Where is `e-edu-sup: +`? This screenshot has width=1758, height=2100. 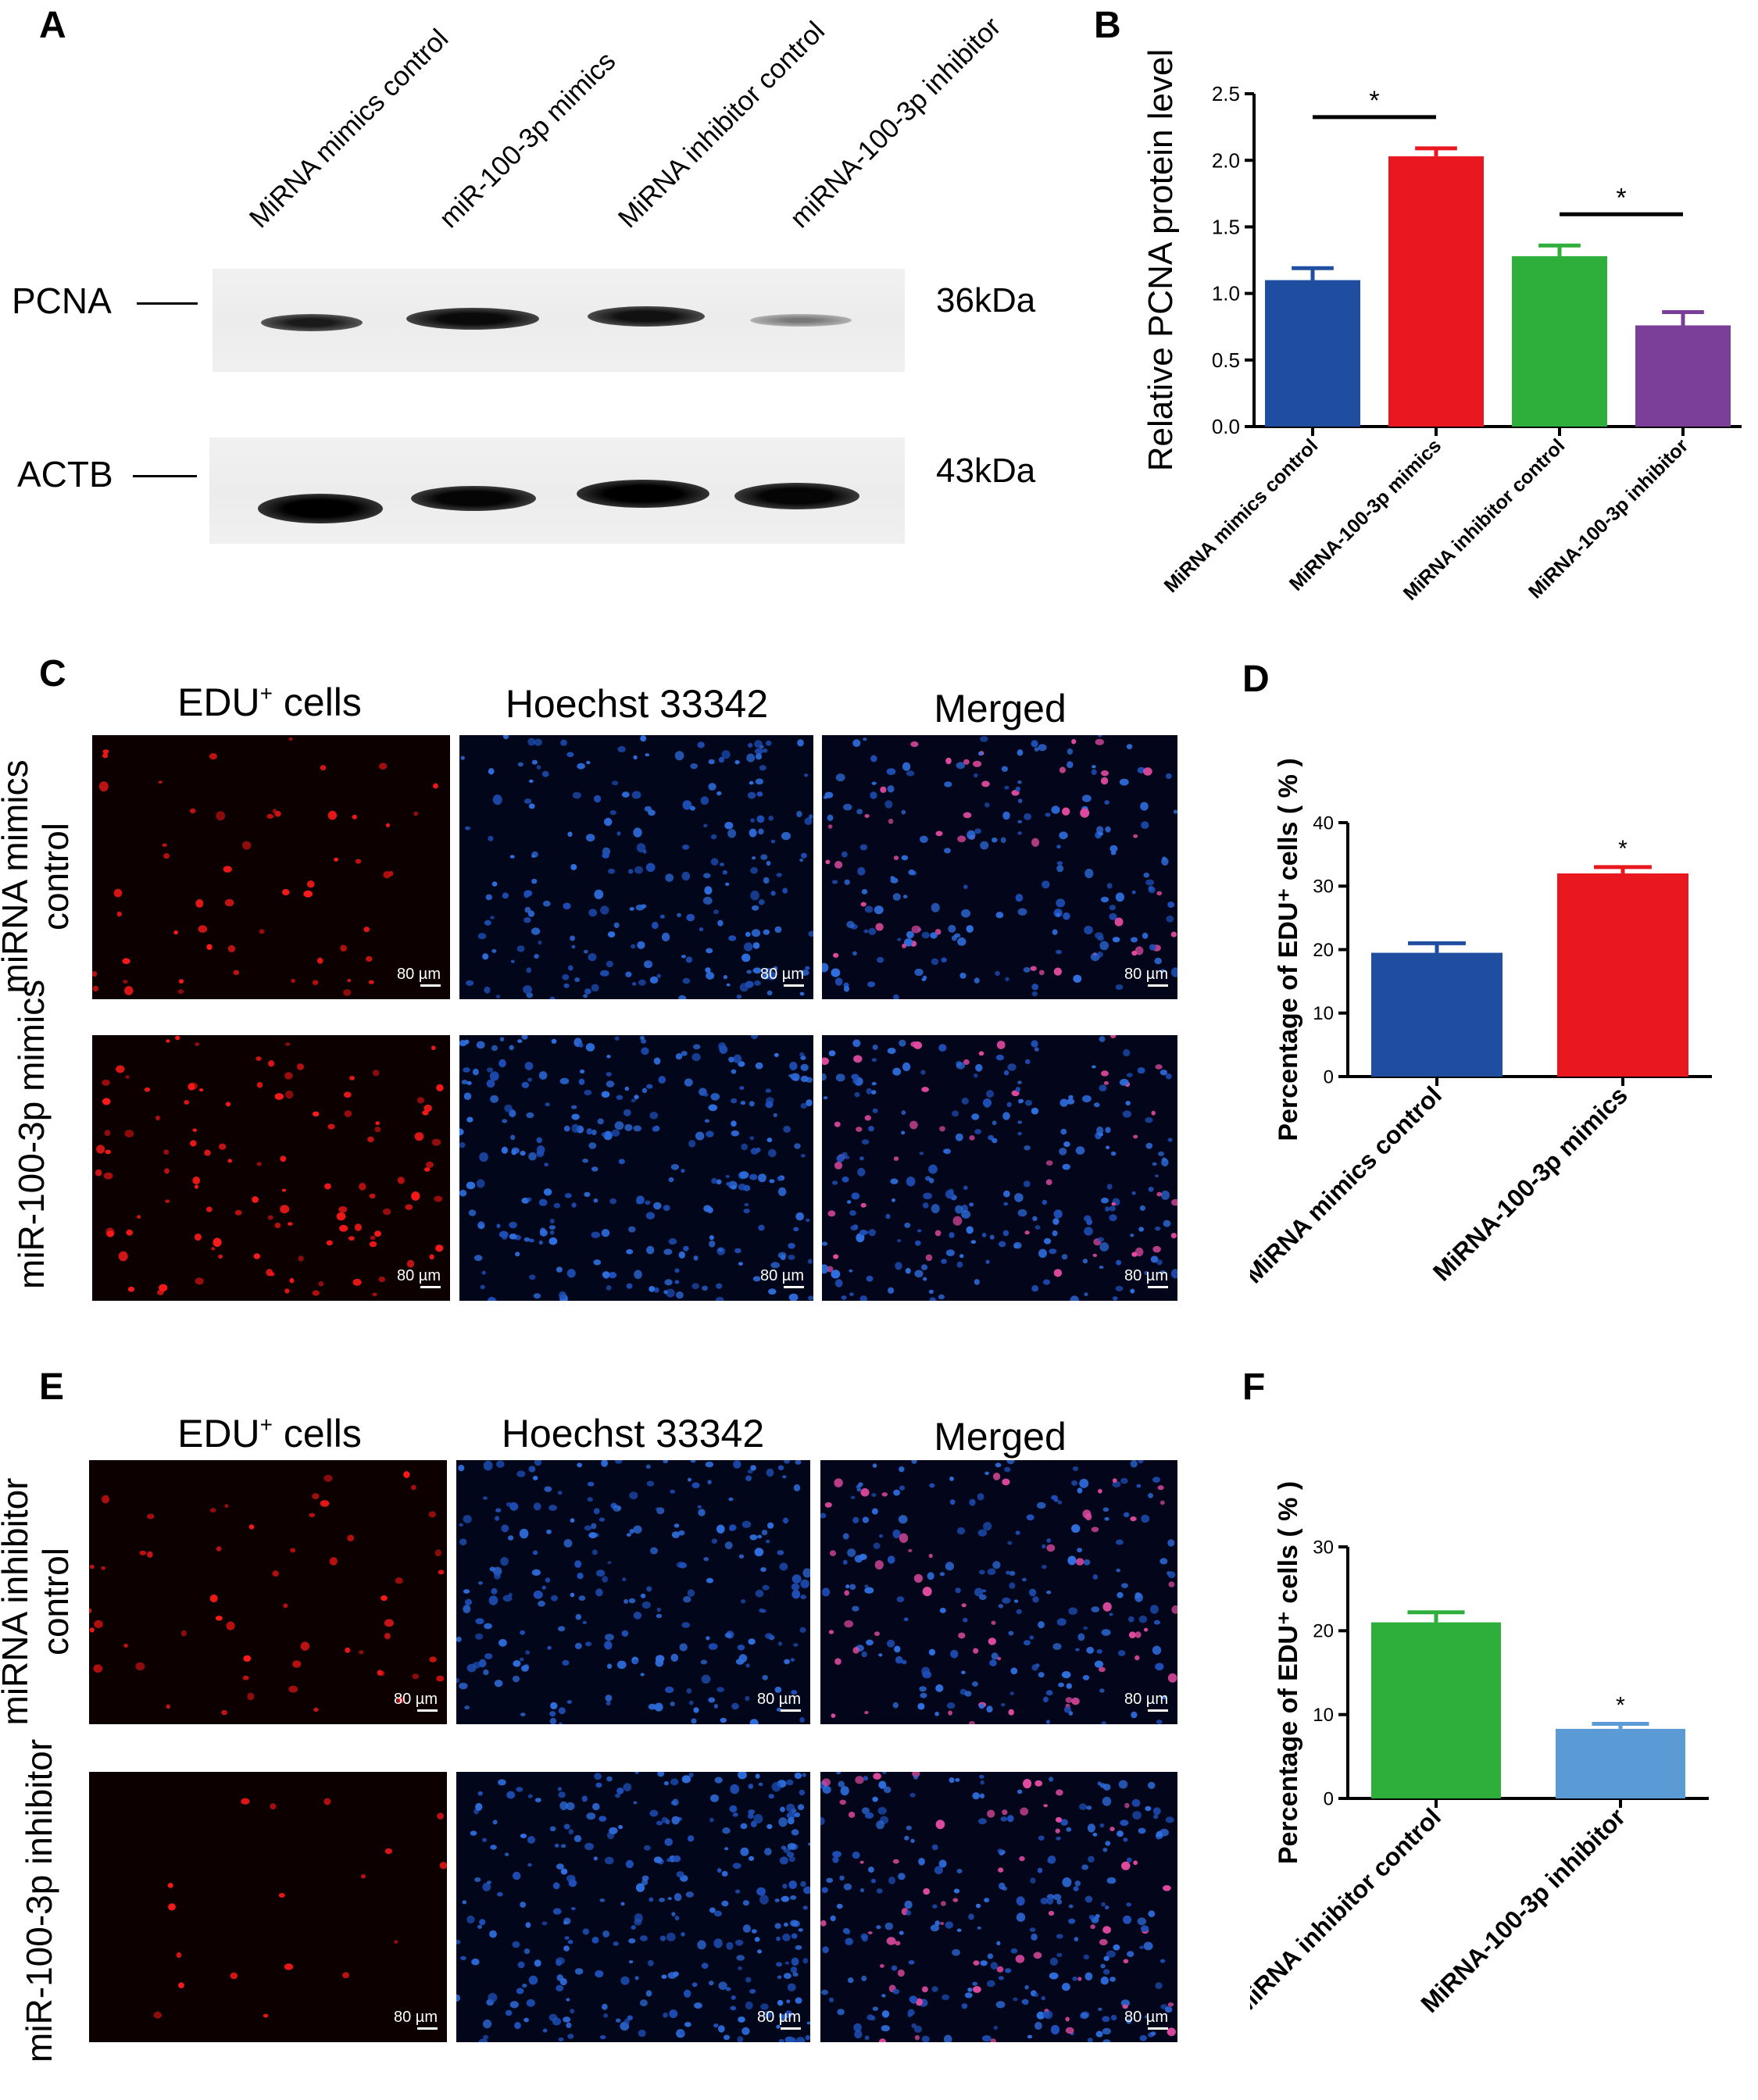
e-edu-sup: + is located at coordinates (266, 1424).